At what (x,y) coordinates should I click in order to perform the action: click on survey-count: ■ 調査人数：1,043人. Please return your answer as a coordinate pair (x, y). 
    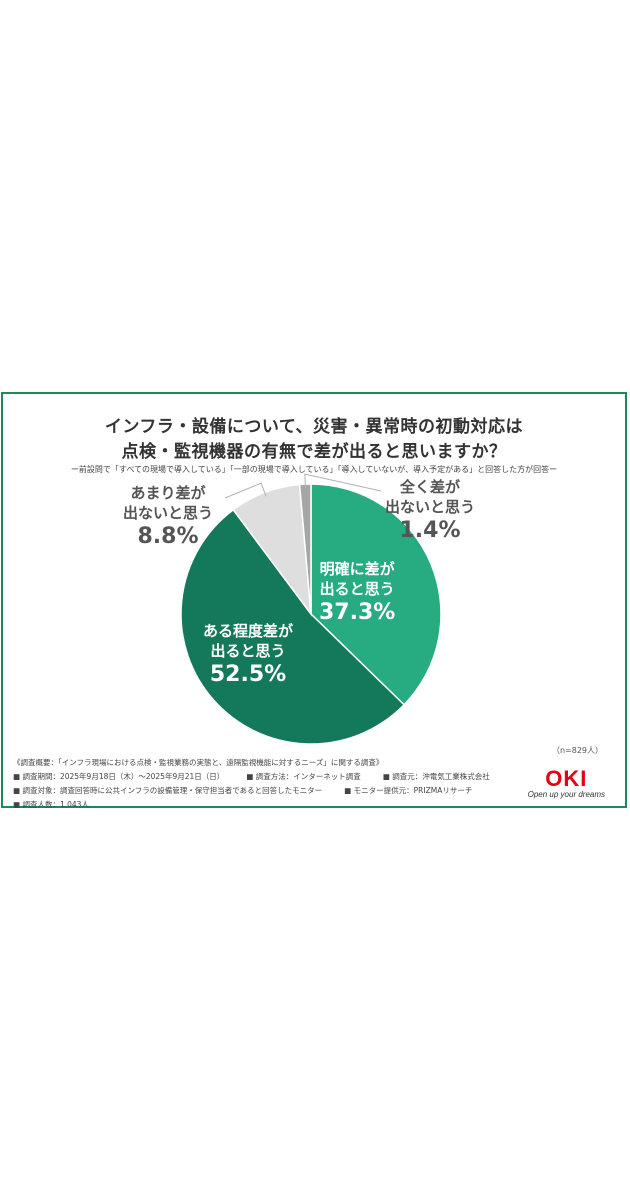
    Looking at the image, I should click on (51, 804).